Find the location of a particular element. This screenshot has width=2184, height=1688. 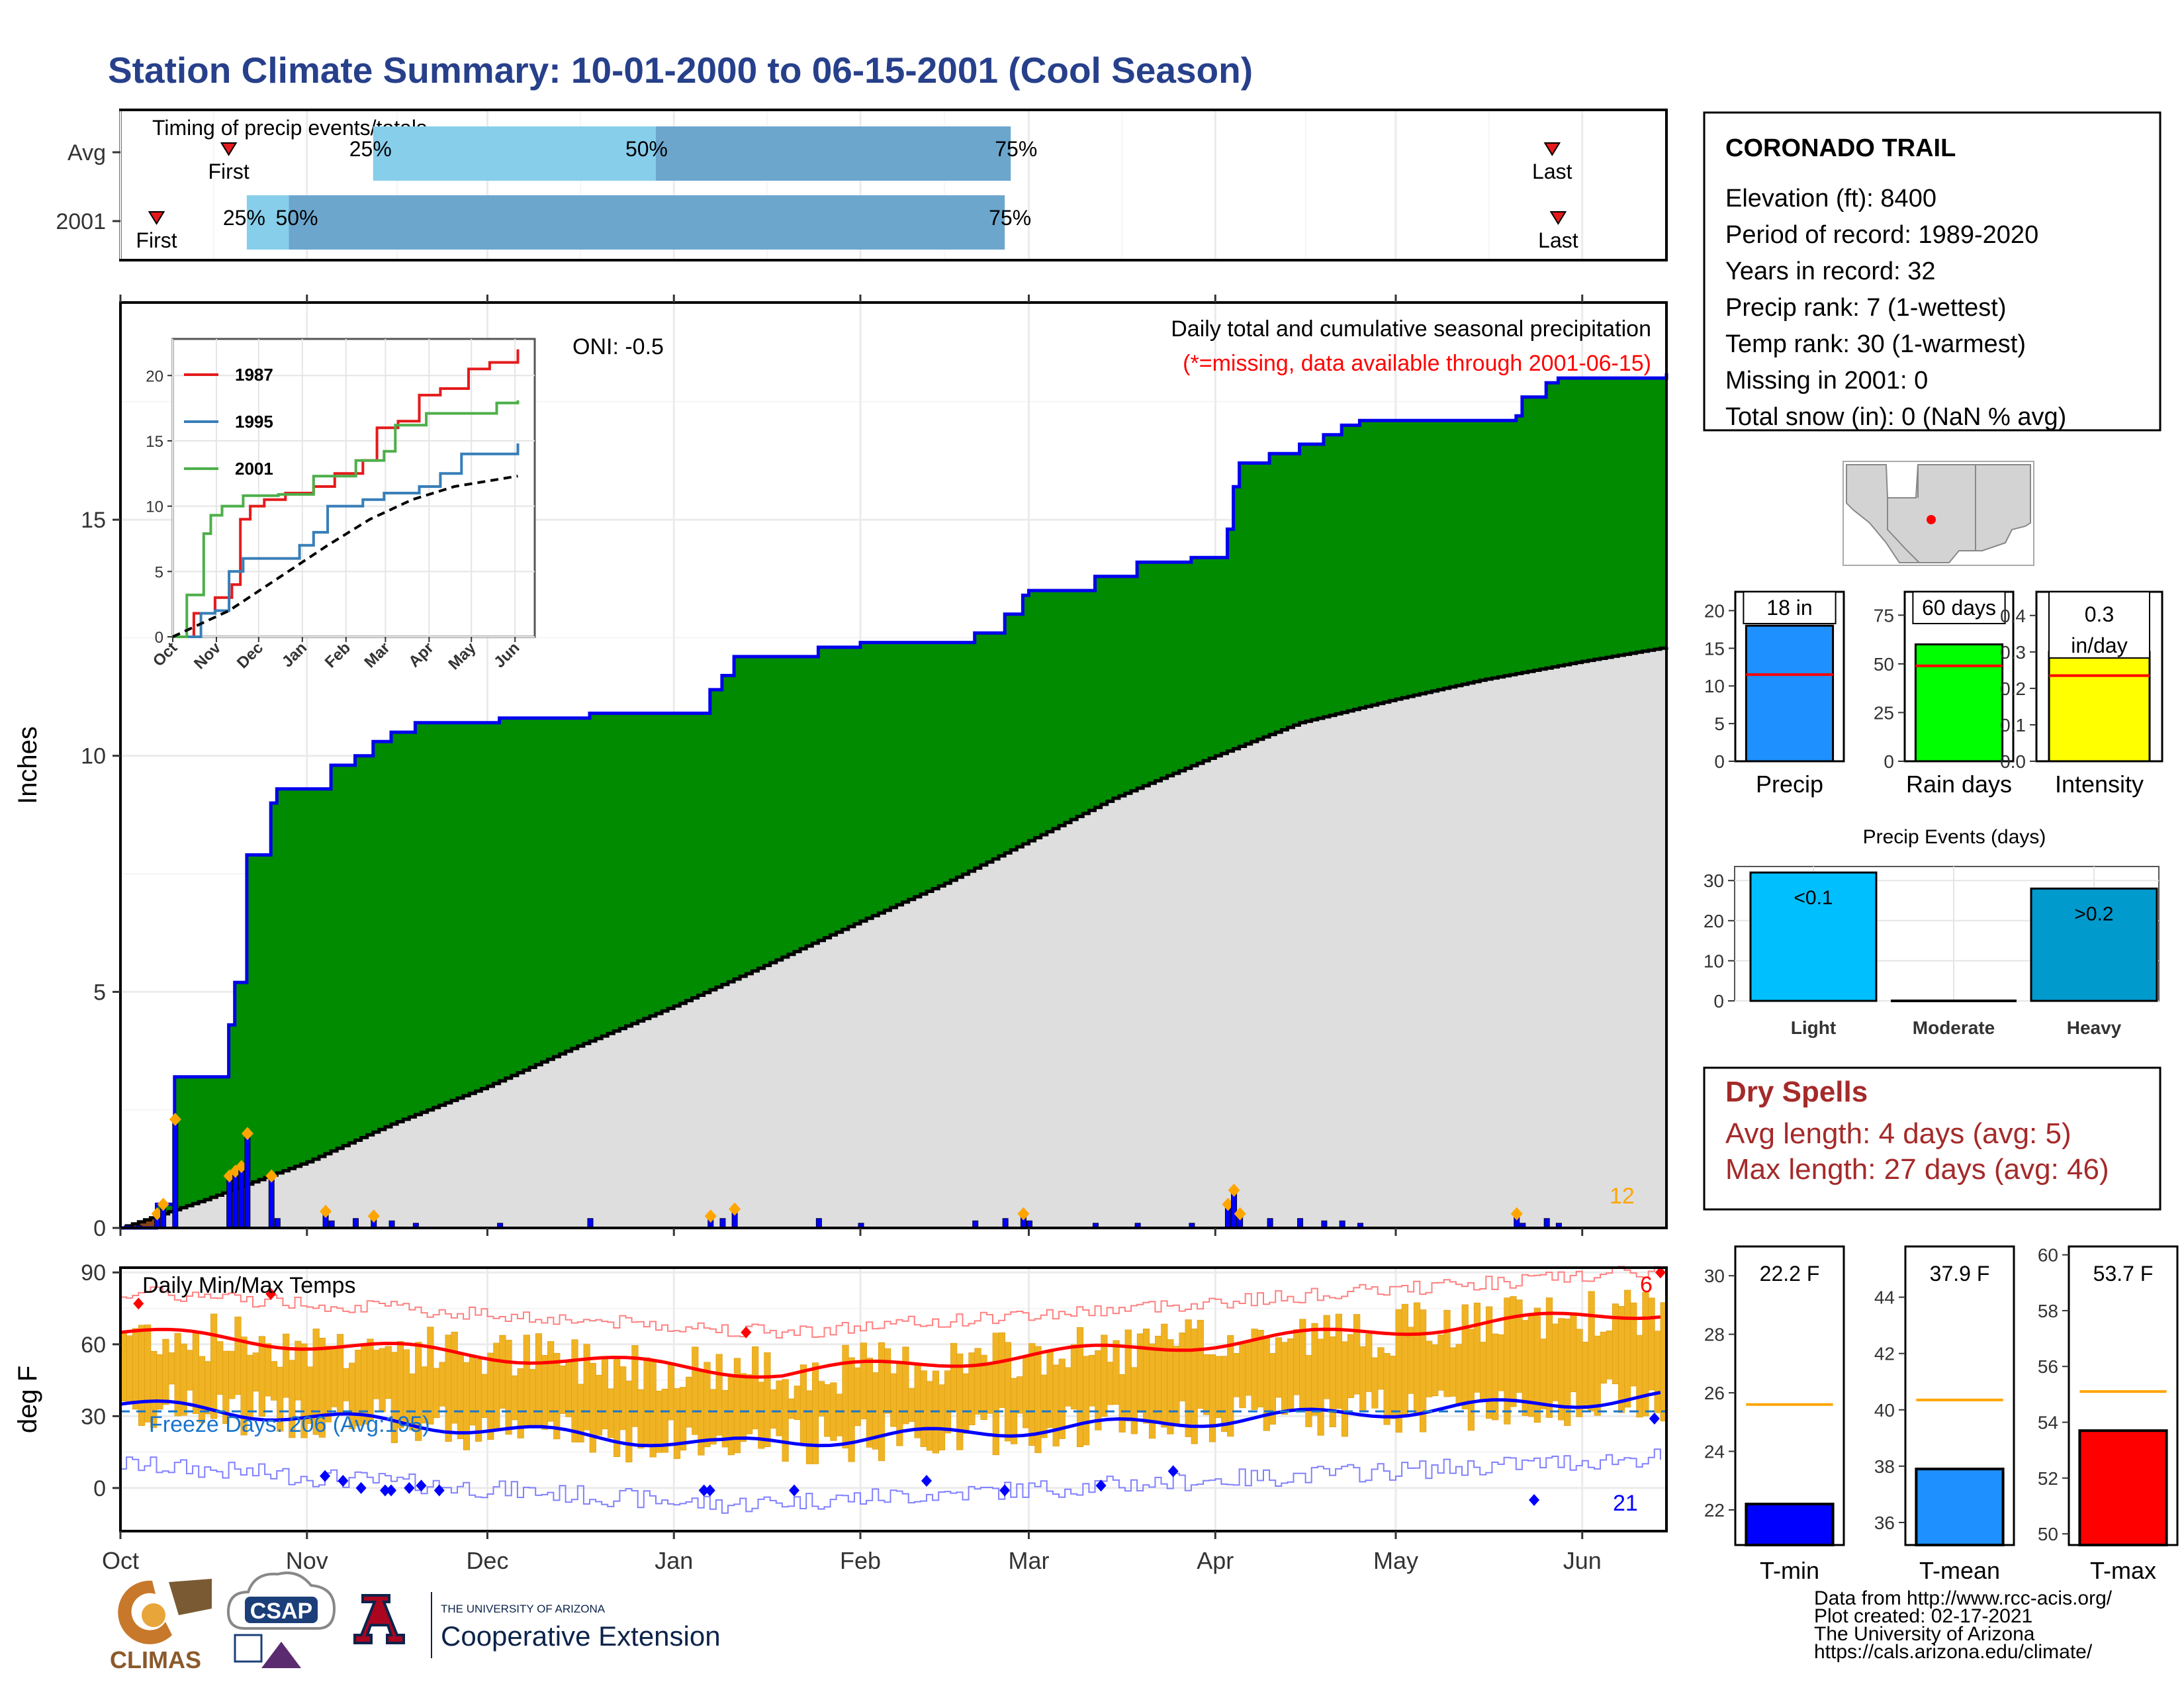

footer-url: https://cals.arizona.edu/climate/ is located at coordinates (1954, 1652).